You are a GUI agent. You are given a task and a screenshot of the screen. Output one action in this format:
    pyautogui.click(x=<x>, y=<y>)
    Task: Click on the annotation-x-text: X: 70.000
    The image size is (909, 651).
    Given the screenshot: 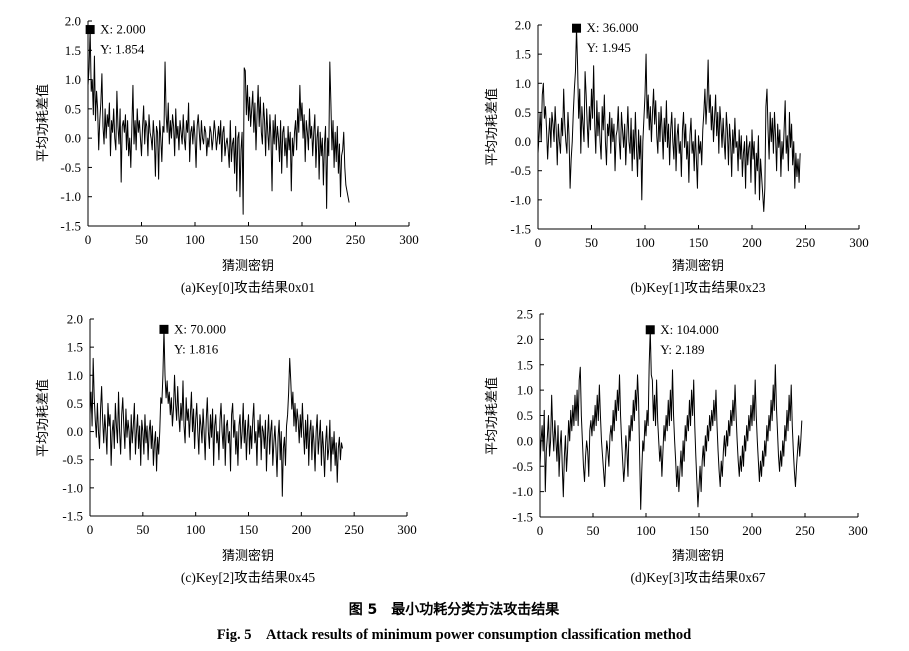 What is the action you would take?
    pyautogui.click(x=200, y=328)
    